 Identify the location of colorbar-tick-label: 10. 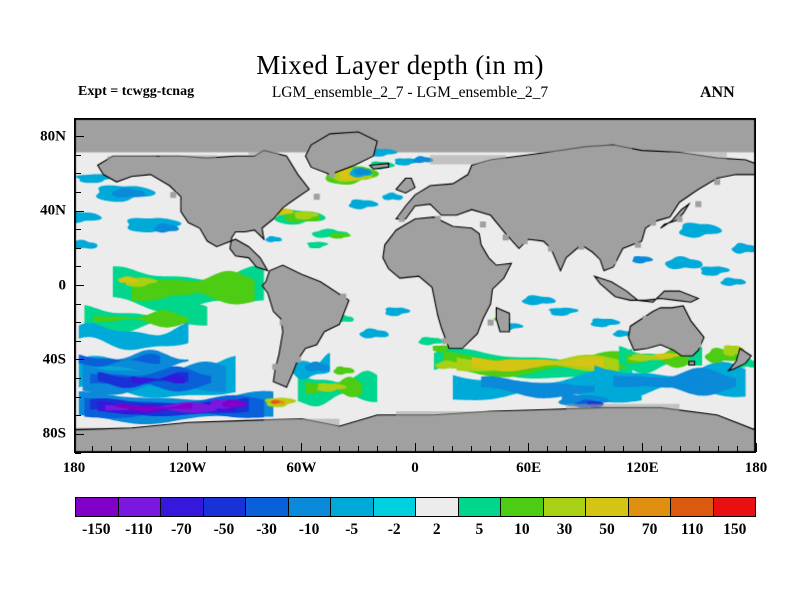
(522, 529).